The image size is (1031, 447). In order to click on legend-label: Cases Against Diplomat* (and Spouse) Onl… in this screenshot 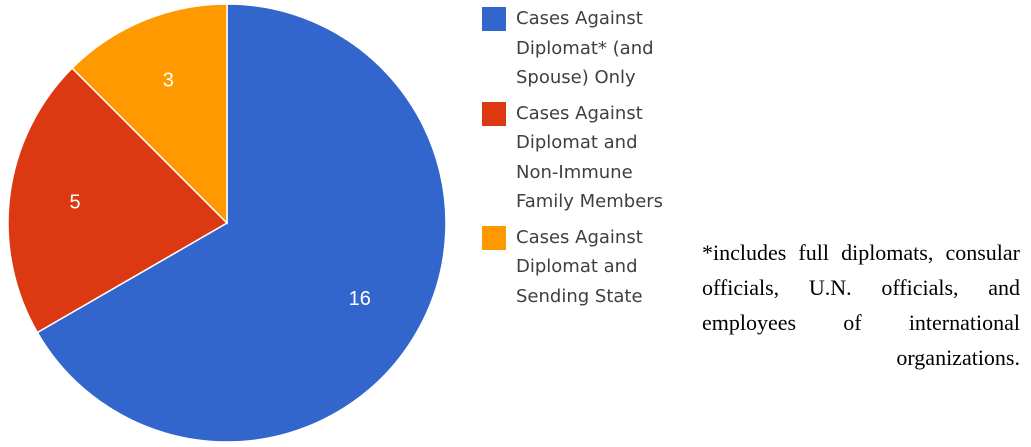, I will do `click(585, 48)`.